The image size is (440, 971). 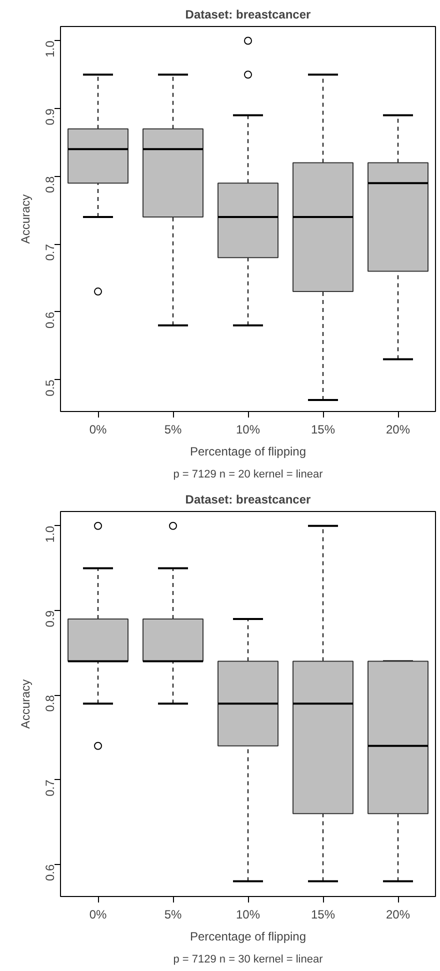 I want to click on text: p = 7129 n = 30 kernel = linear, so click(x=248, y=960).